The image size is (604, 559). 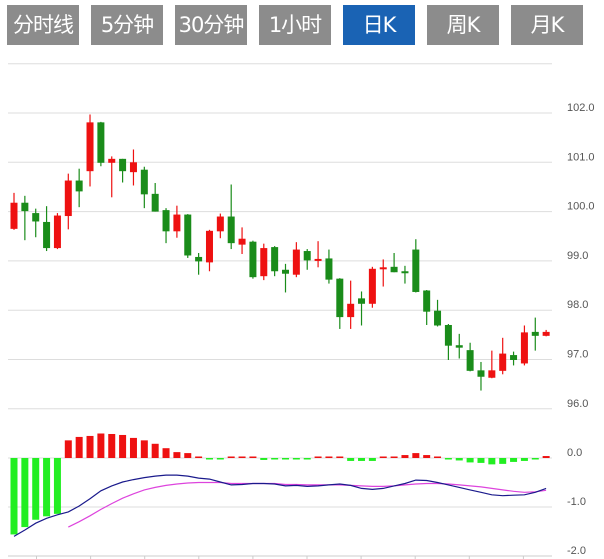 I want to click on tab-3: 1小时, so click(x=295, y=25).